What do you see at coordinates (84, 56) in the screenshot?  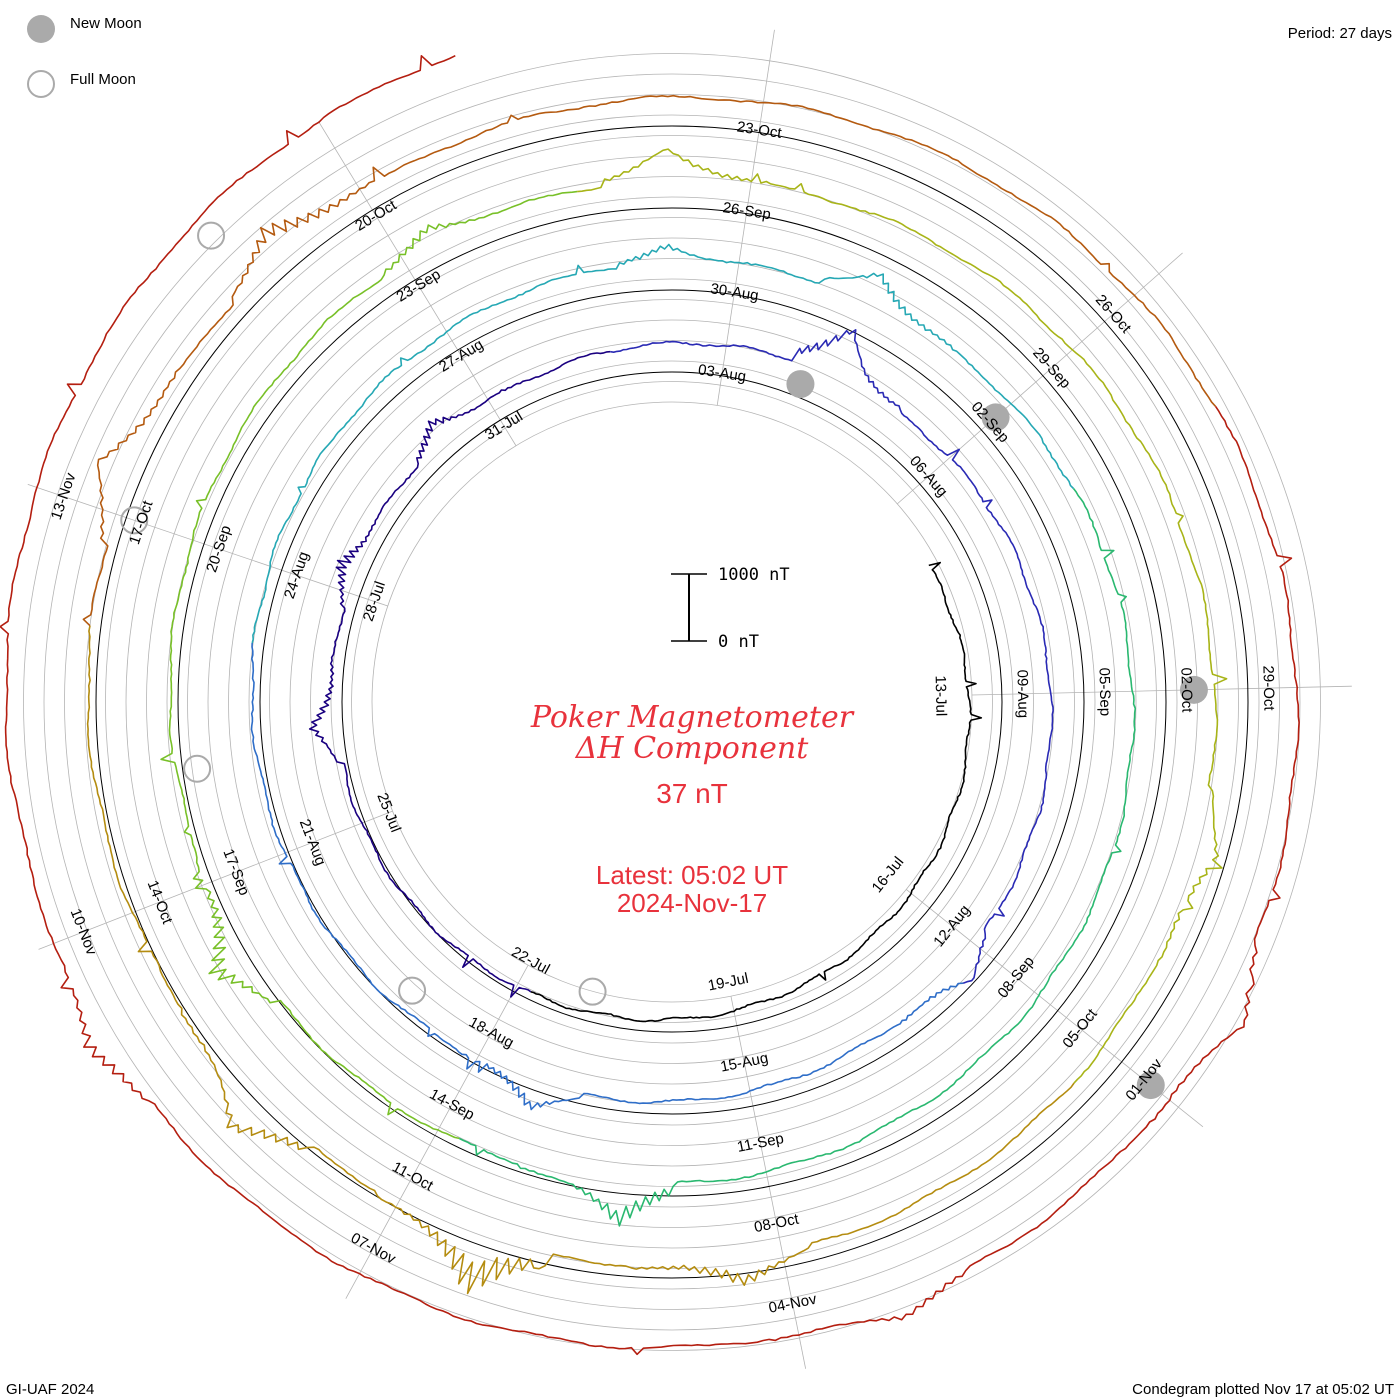 I see `moon-legend: New Moon Full Moon` at bounding box center [84, 56].